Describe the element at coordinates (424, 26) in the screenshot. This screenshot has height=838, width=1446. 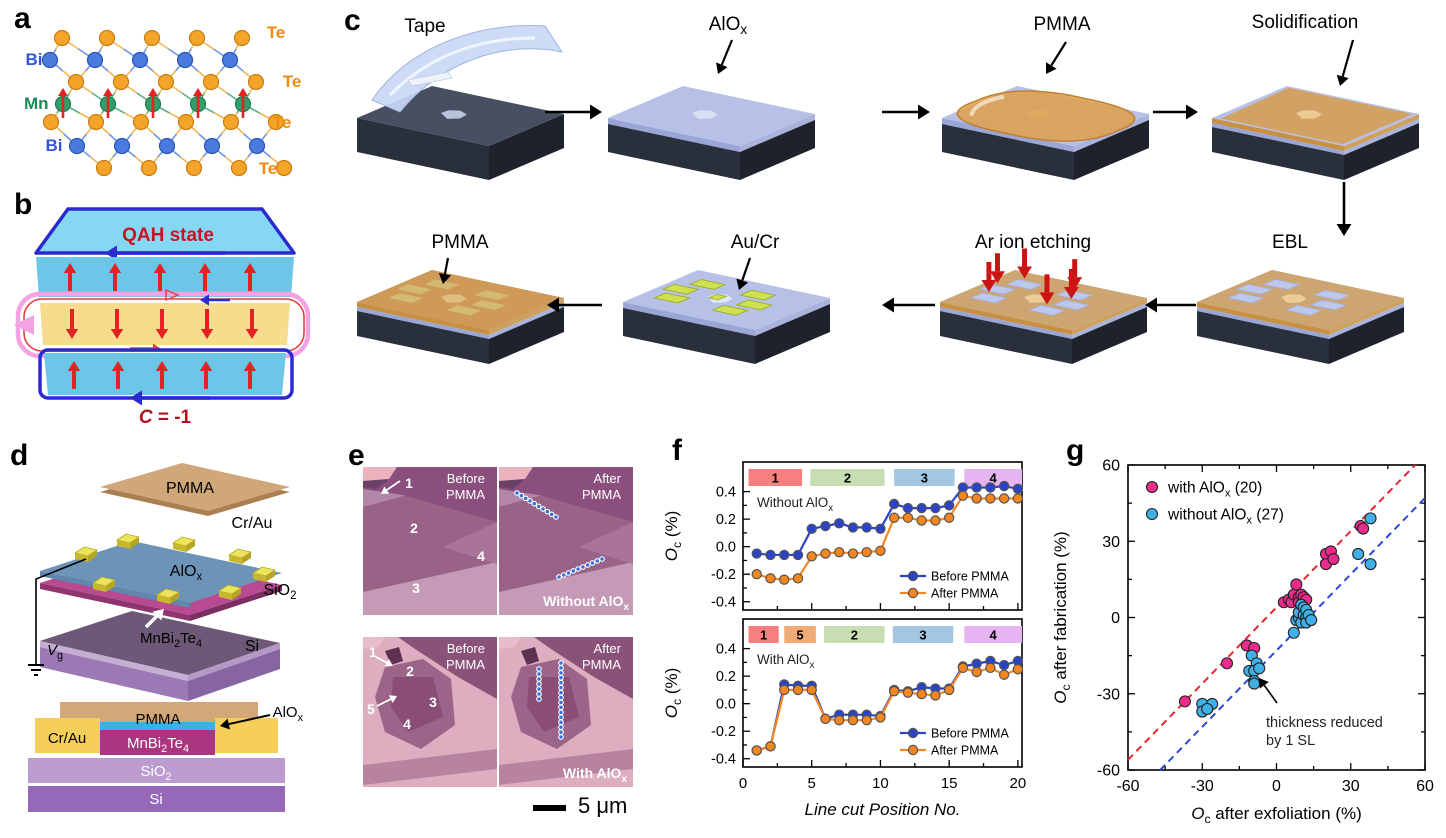
I see `stage-label-tape: Tape` at that location.